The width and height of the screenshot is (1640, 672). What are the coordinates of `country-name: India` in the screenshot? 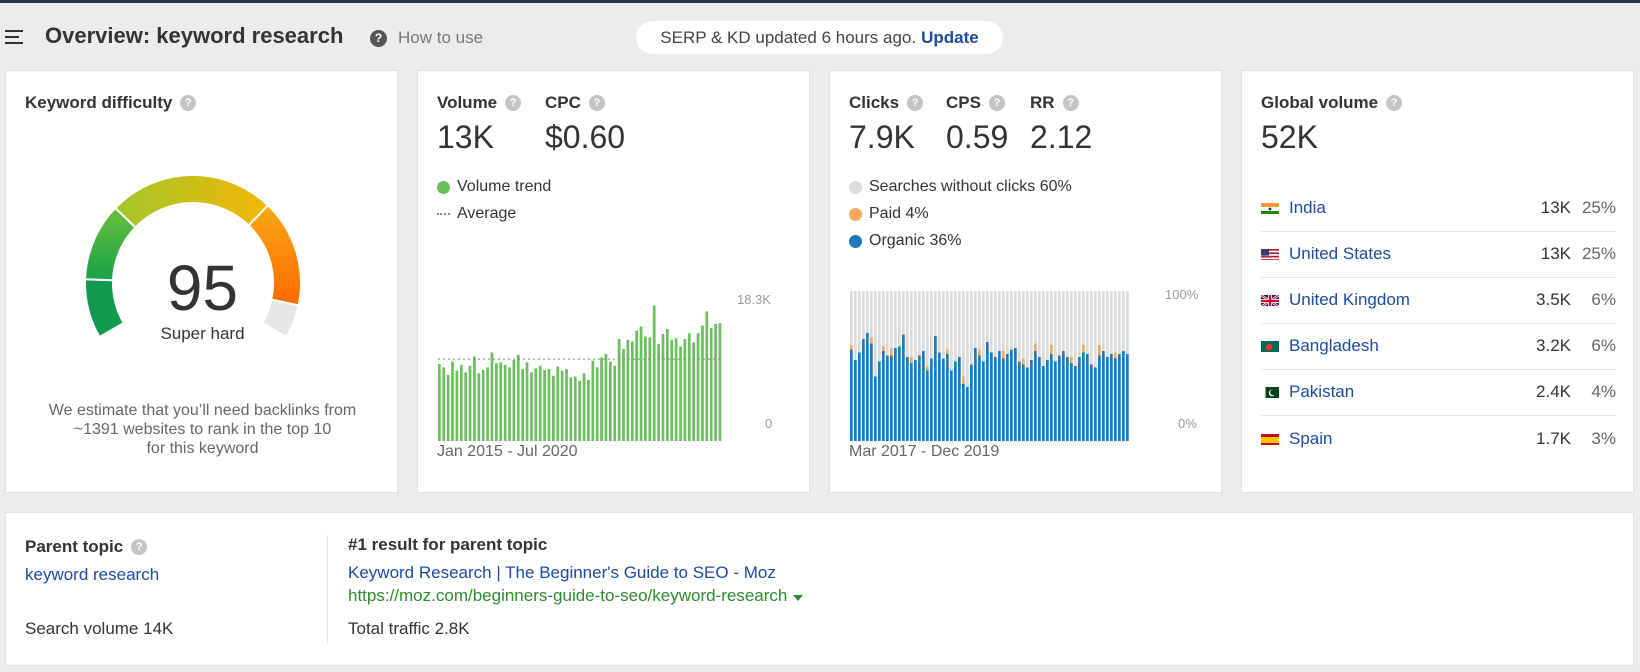 It's located at (1307, 207).